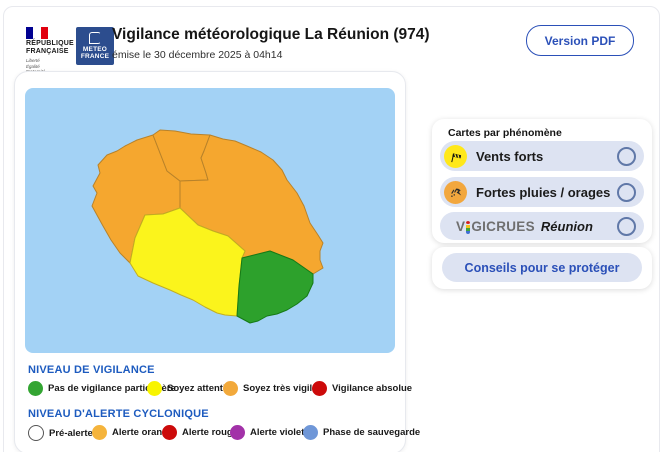 Image resolution: width=664 pixels, height=452 pixels. What do you see at coordinates (455, 156) in the screenshot?
I see `windsock-icon` at bounding box center [455, 156].